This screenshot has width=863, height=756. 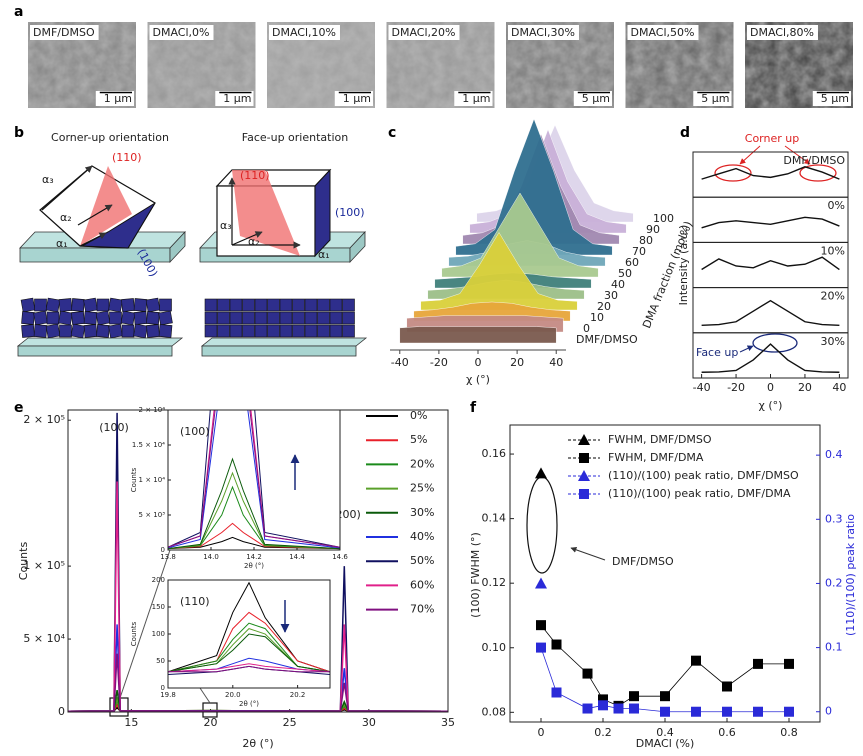 I want to click on ridge-label: 100, so click(x=663, y=218).